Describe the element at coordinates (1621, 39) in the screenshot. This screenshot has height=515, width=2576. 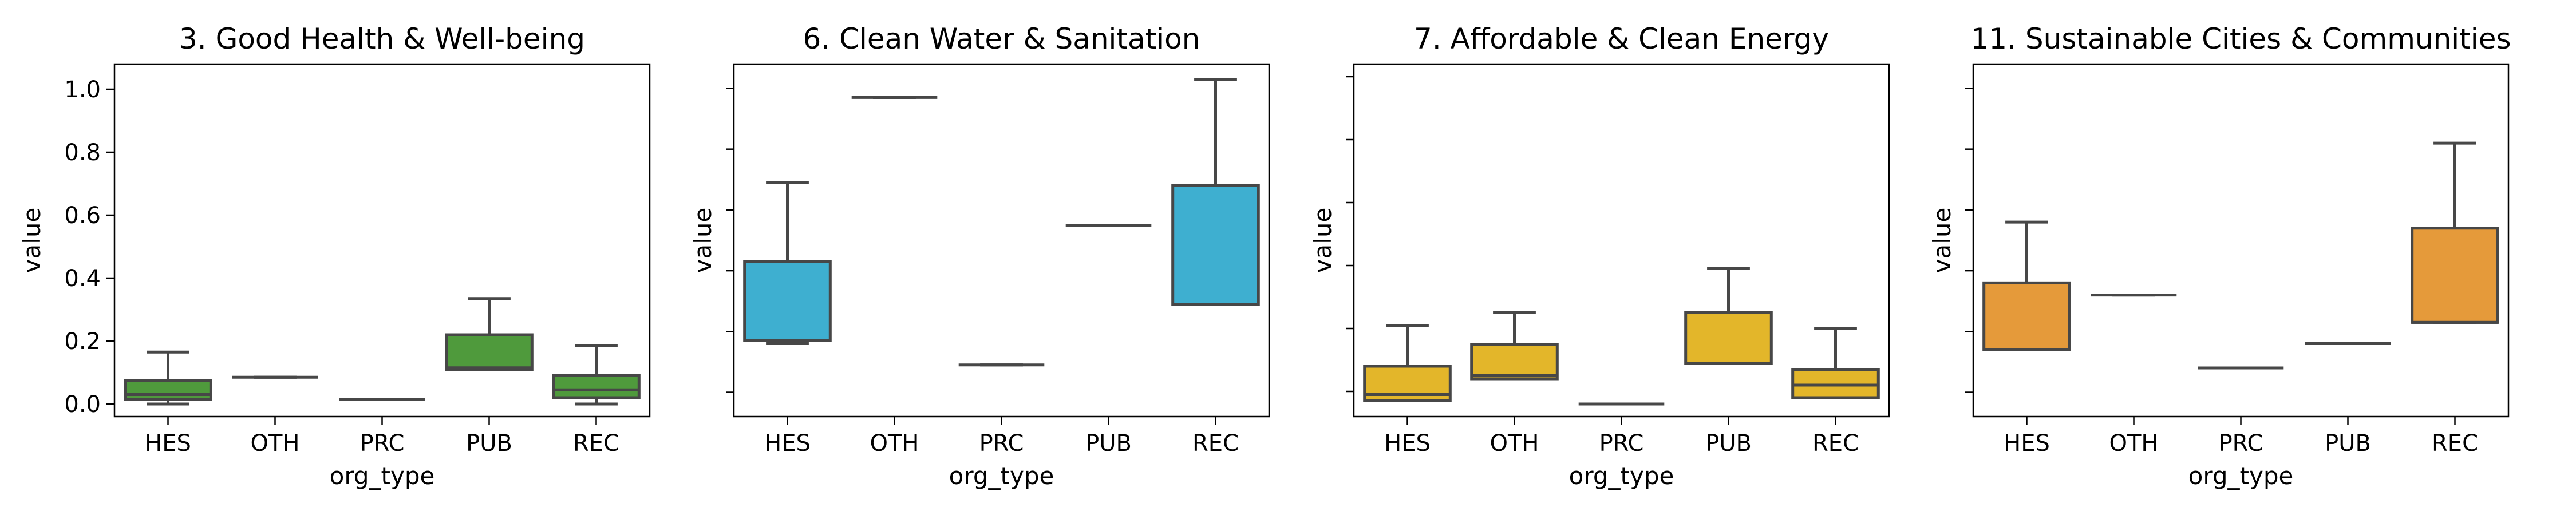
I see `chart-title: 7. Affordable & Clean Energy` at that location.